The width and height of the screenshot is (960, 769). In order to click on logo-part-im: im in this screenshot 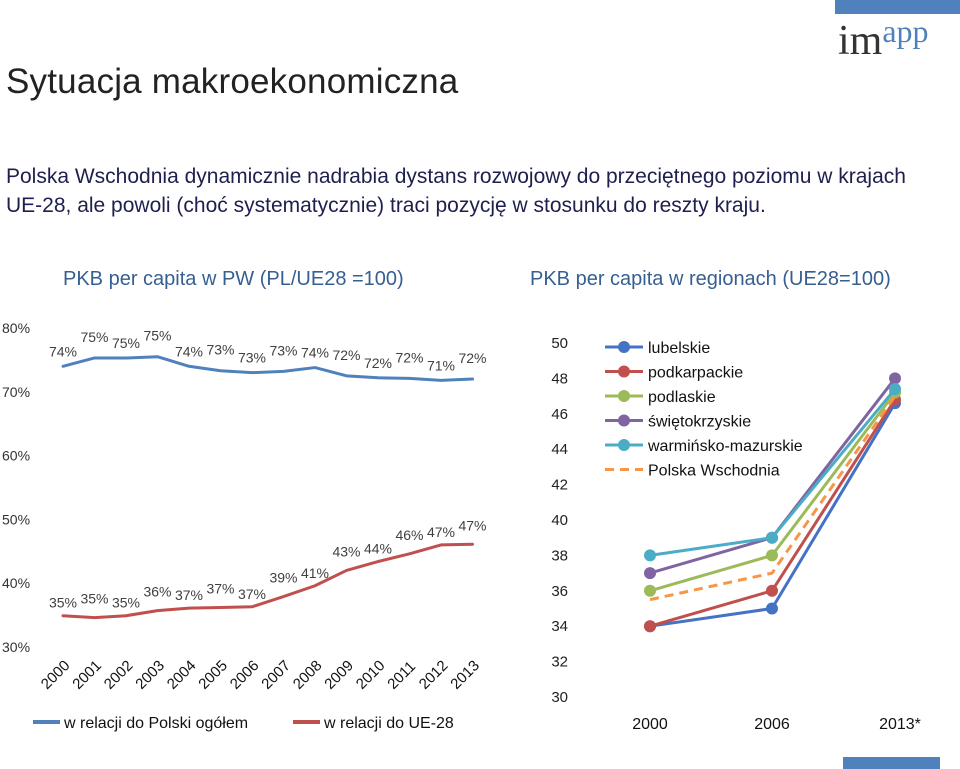, I will do `click(860, 41)`.